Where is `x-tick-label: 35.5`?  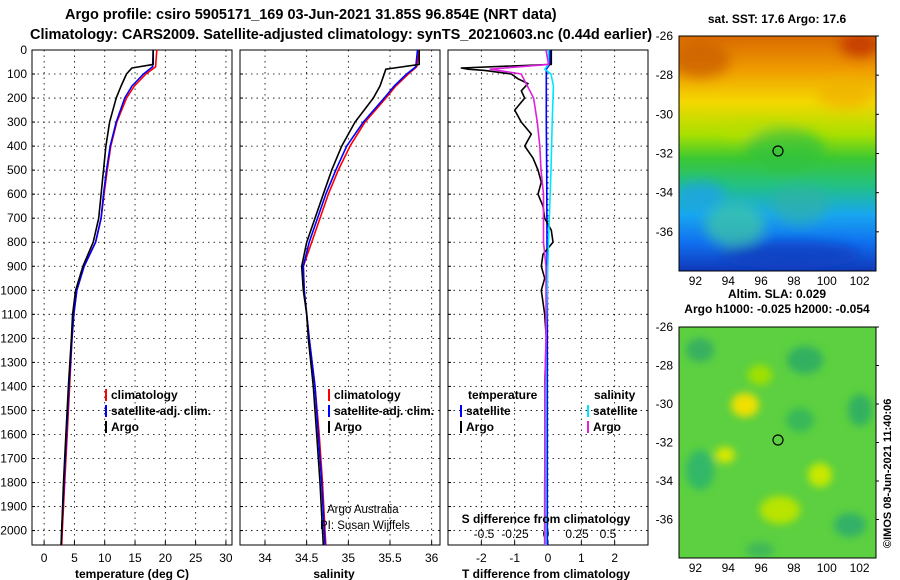
x-tick-label: 35.5 is located at coordinates (390, 558).